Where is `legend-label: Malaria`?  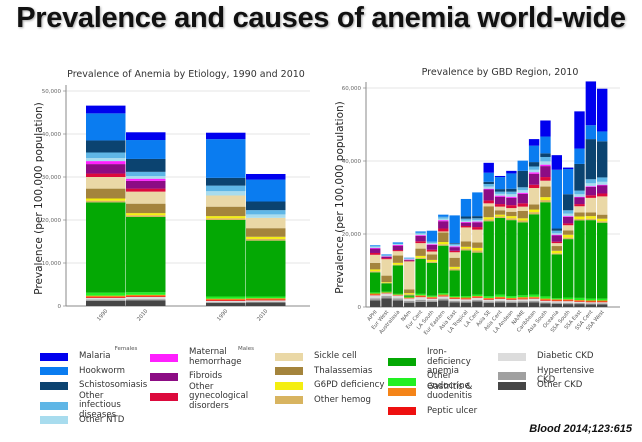
legend-label: Malaria is located at coordinates (95, 356).